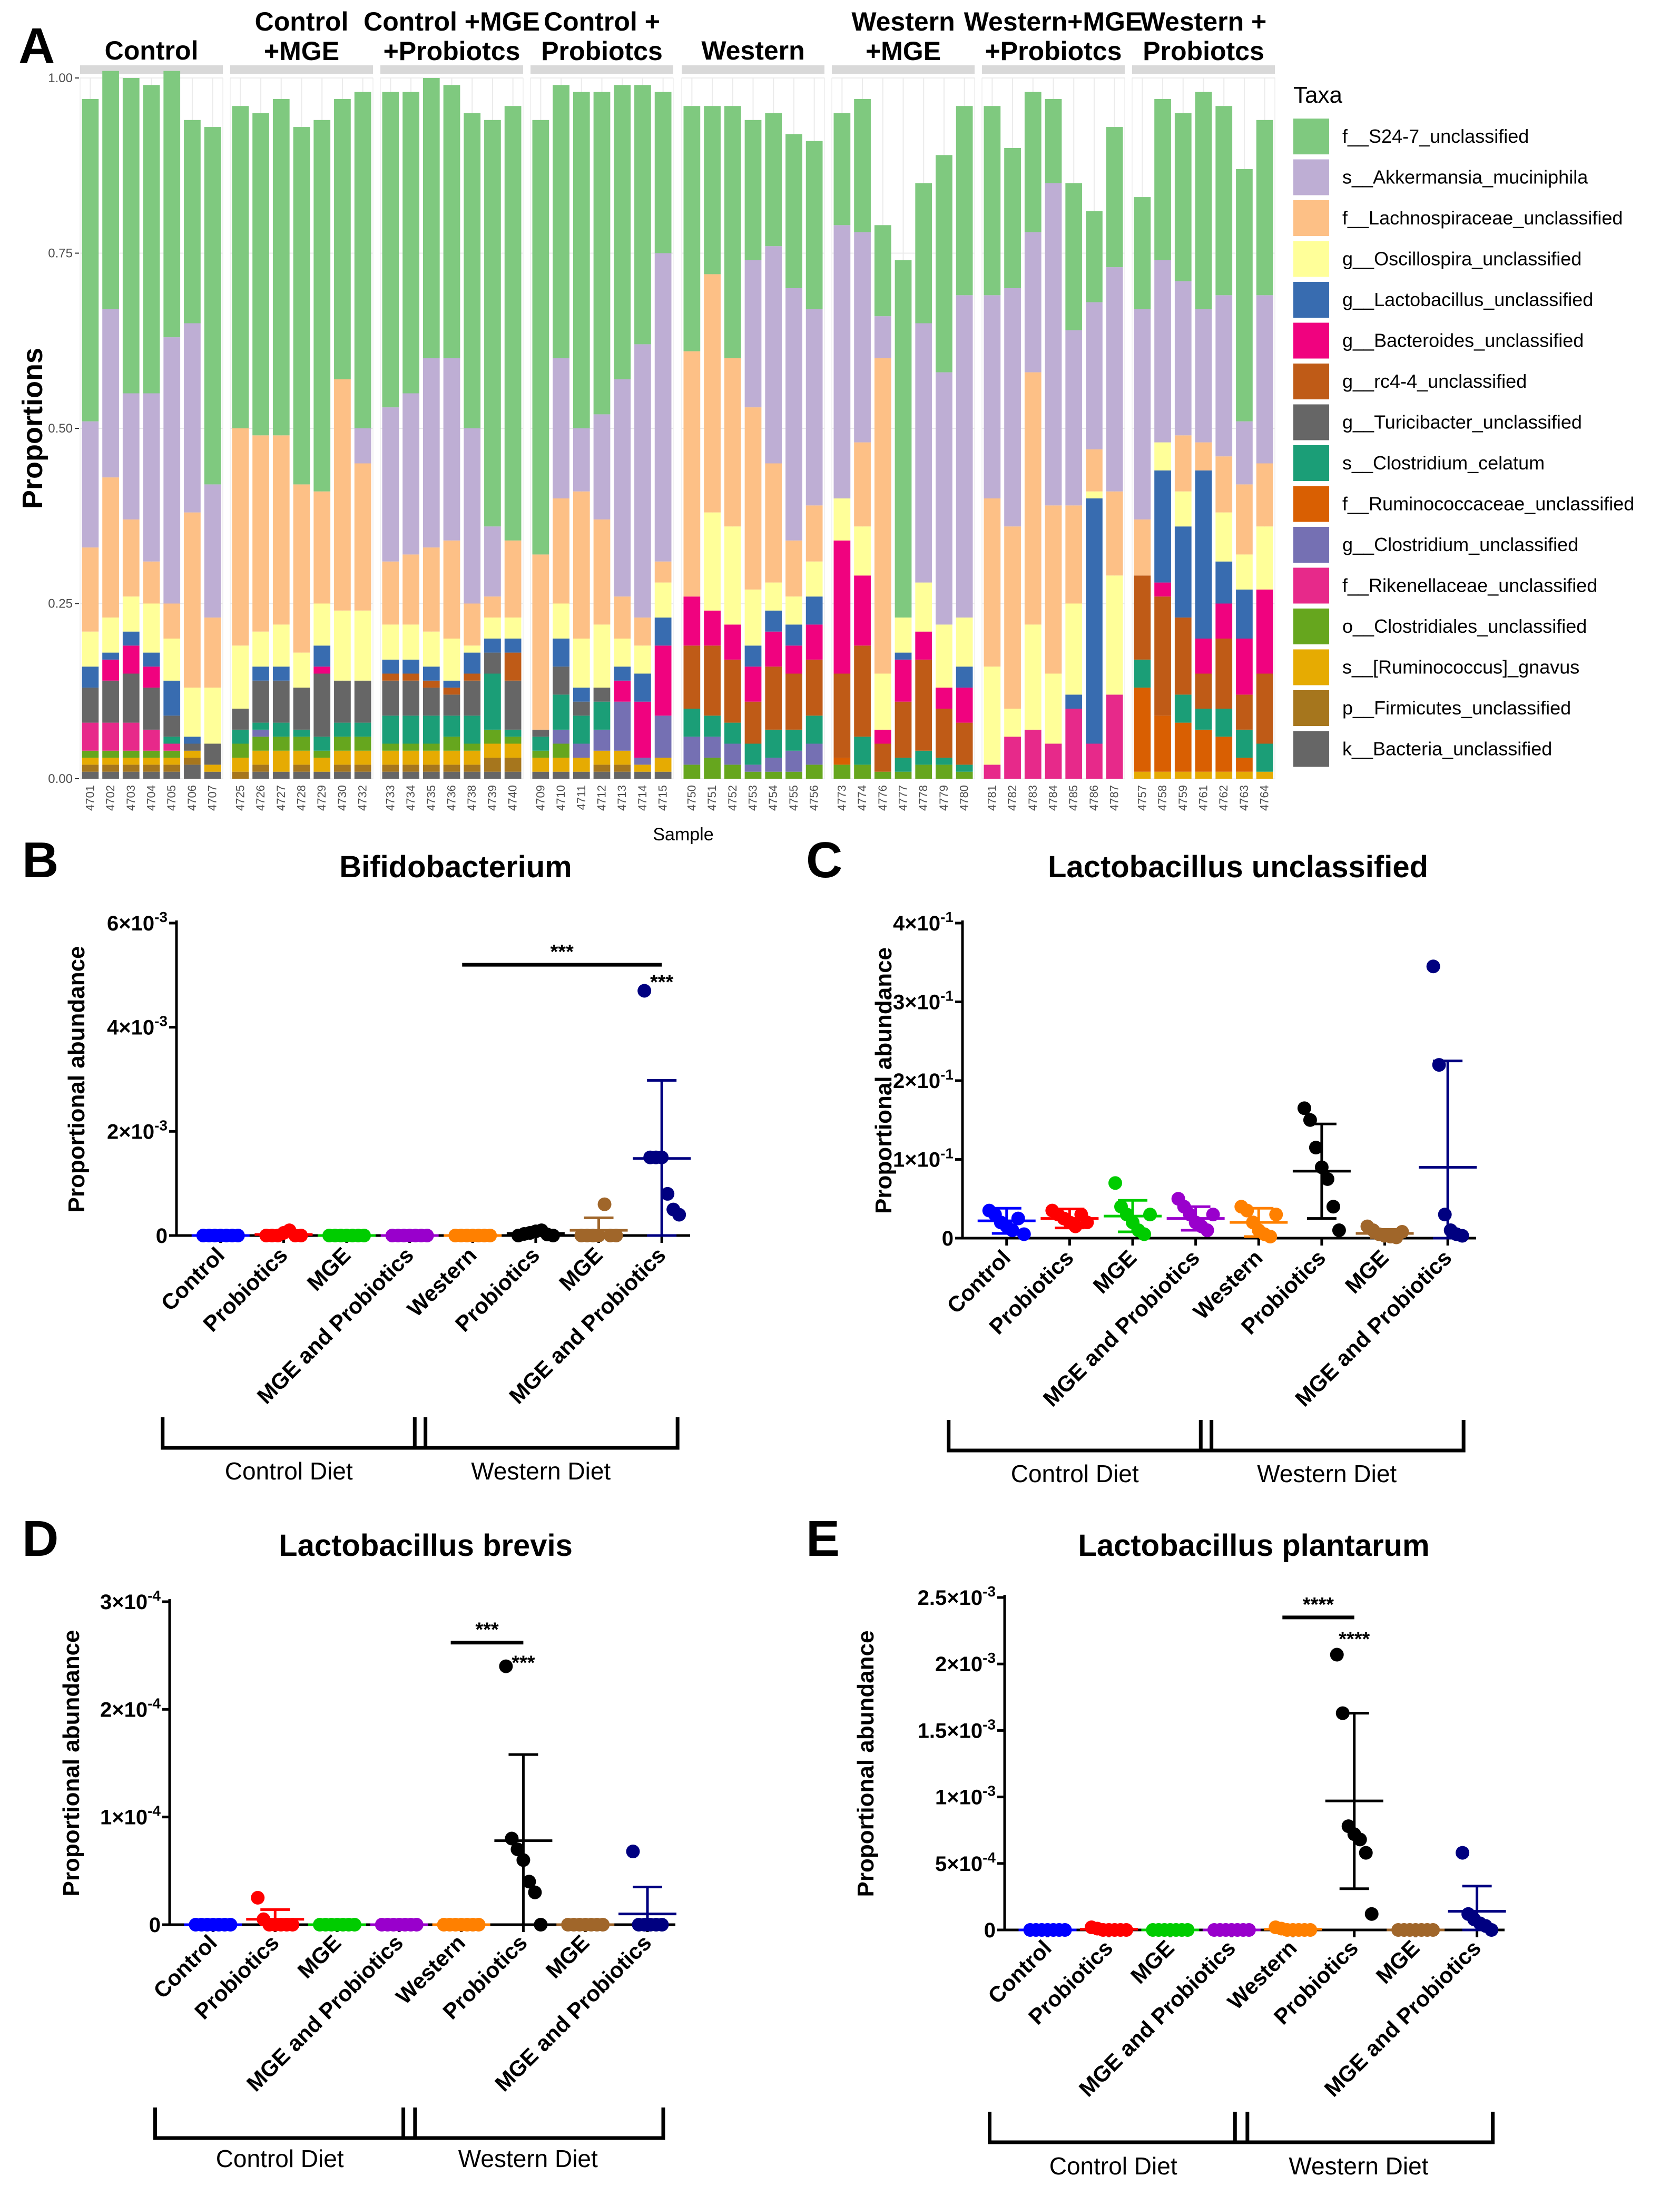  What do you see at coordinates (1371, 1914) in the screenshot?
I see `panel-e-data-point` at bounding box center [1371, 1914].